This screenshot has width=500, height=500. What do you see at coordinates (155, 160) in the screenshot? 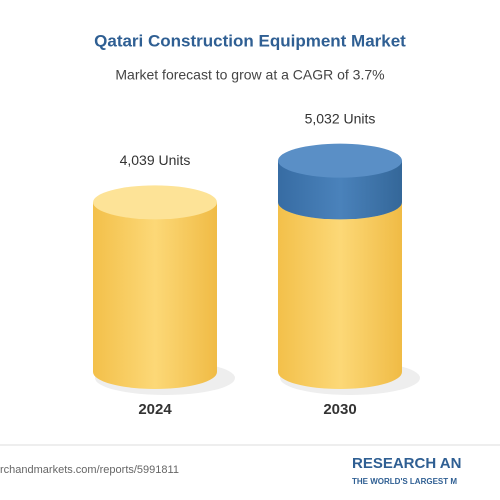
I see `value-label: 4,039 Units` at bounding box center [155, 160].